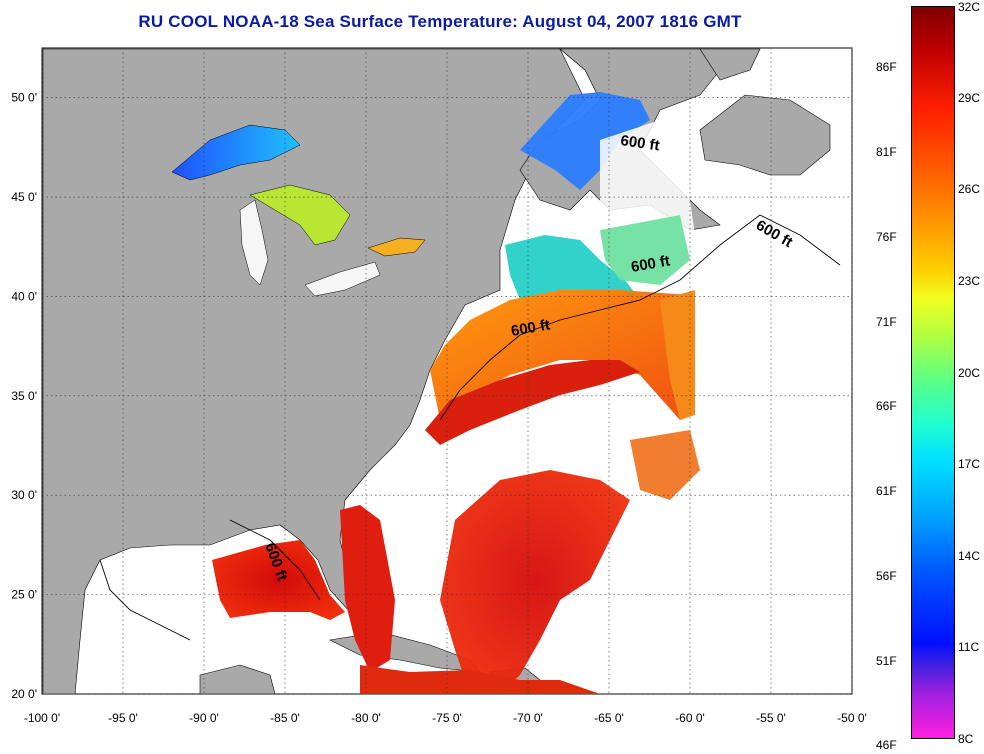  Describe the element at coordinates (645, 250) in the screenshot. I see `swath-scotian-green` at that location.